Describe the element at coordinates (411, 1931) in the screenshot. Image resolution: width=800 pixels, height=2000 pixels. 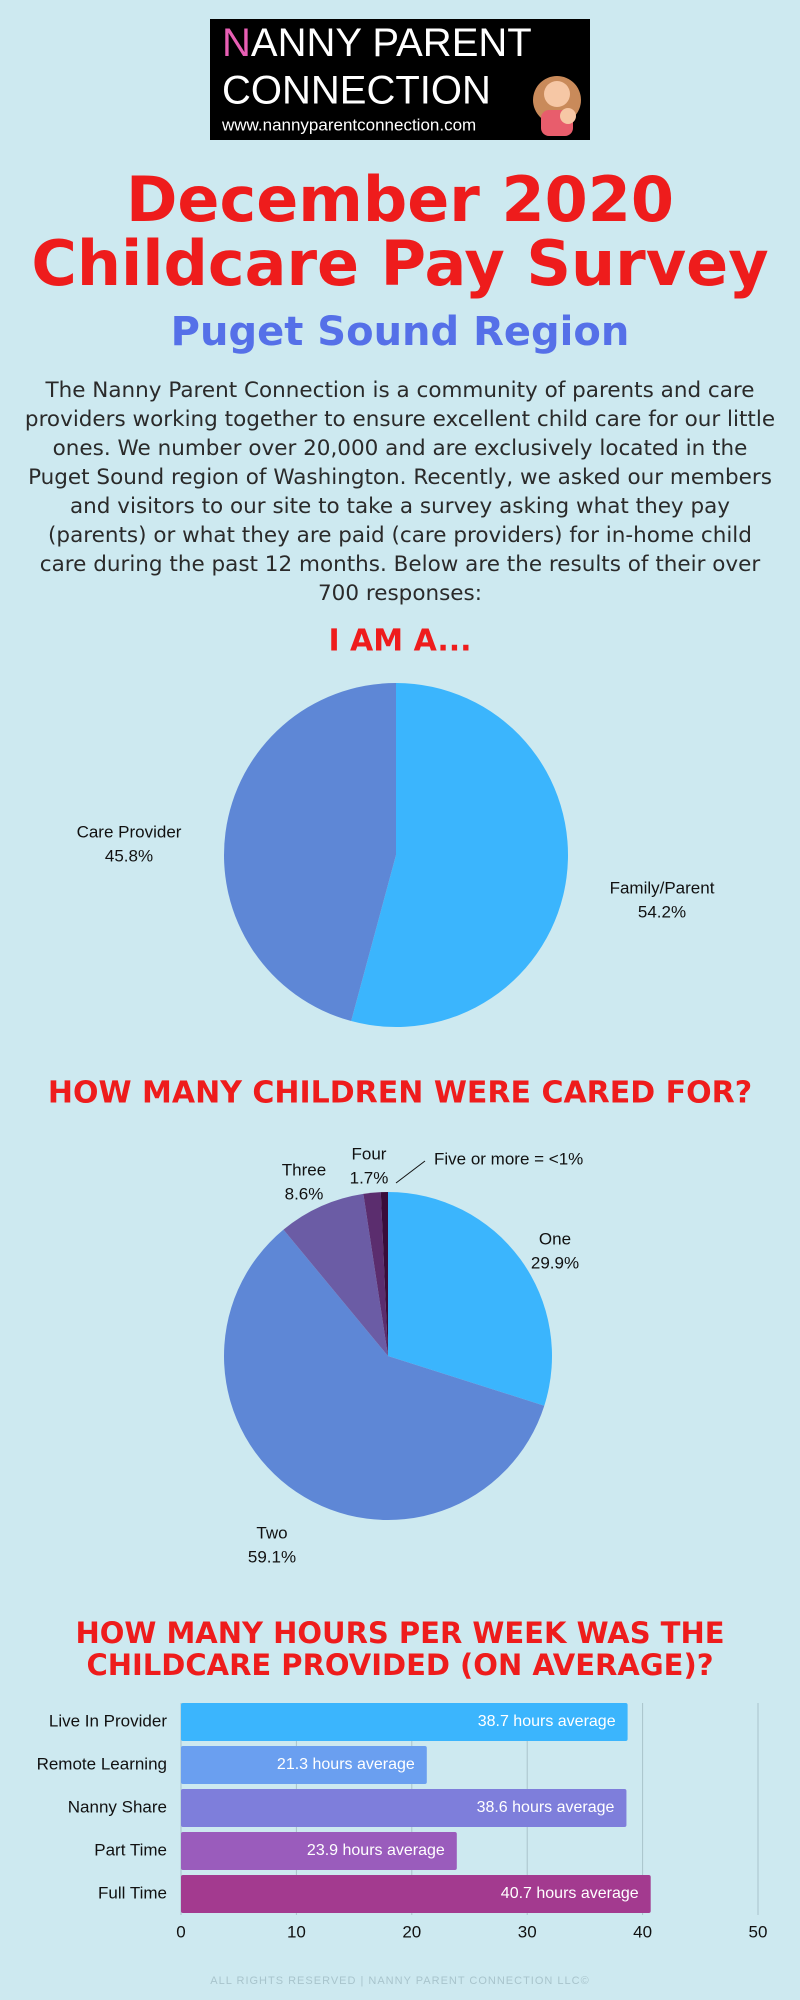
I see `x-tick-label: 20` at that location.